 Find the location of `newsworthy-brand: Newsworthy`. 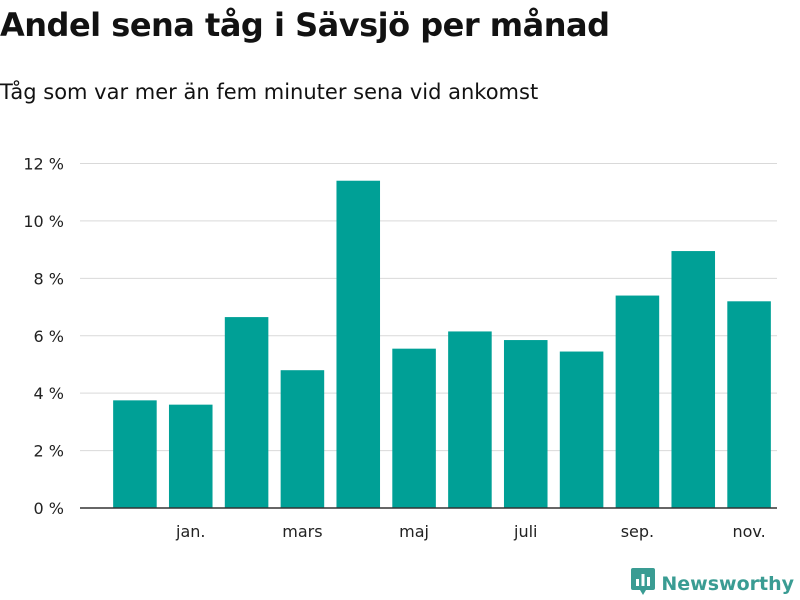

newsworthy-brand: Newsworthy is located at coordinates (712, 584).